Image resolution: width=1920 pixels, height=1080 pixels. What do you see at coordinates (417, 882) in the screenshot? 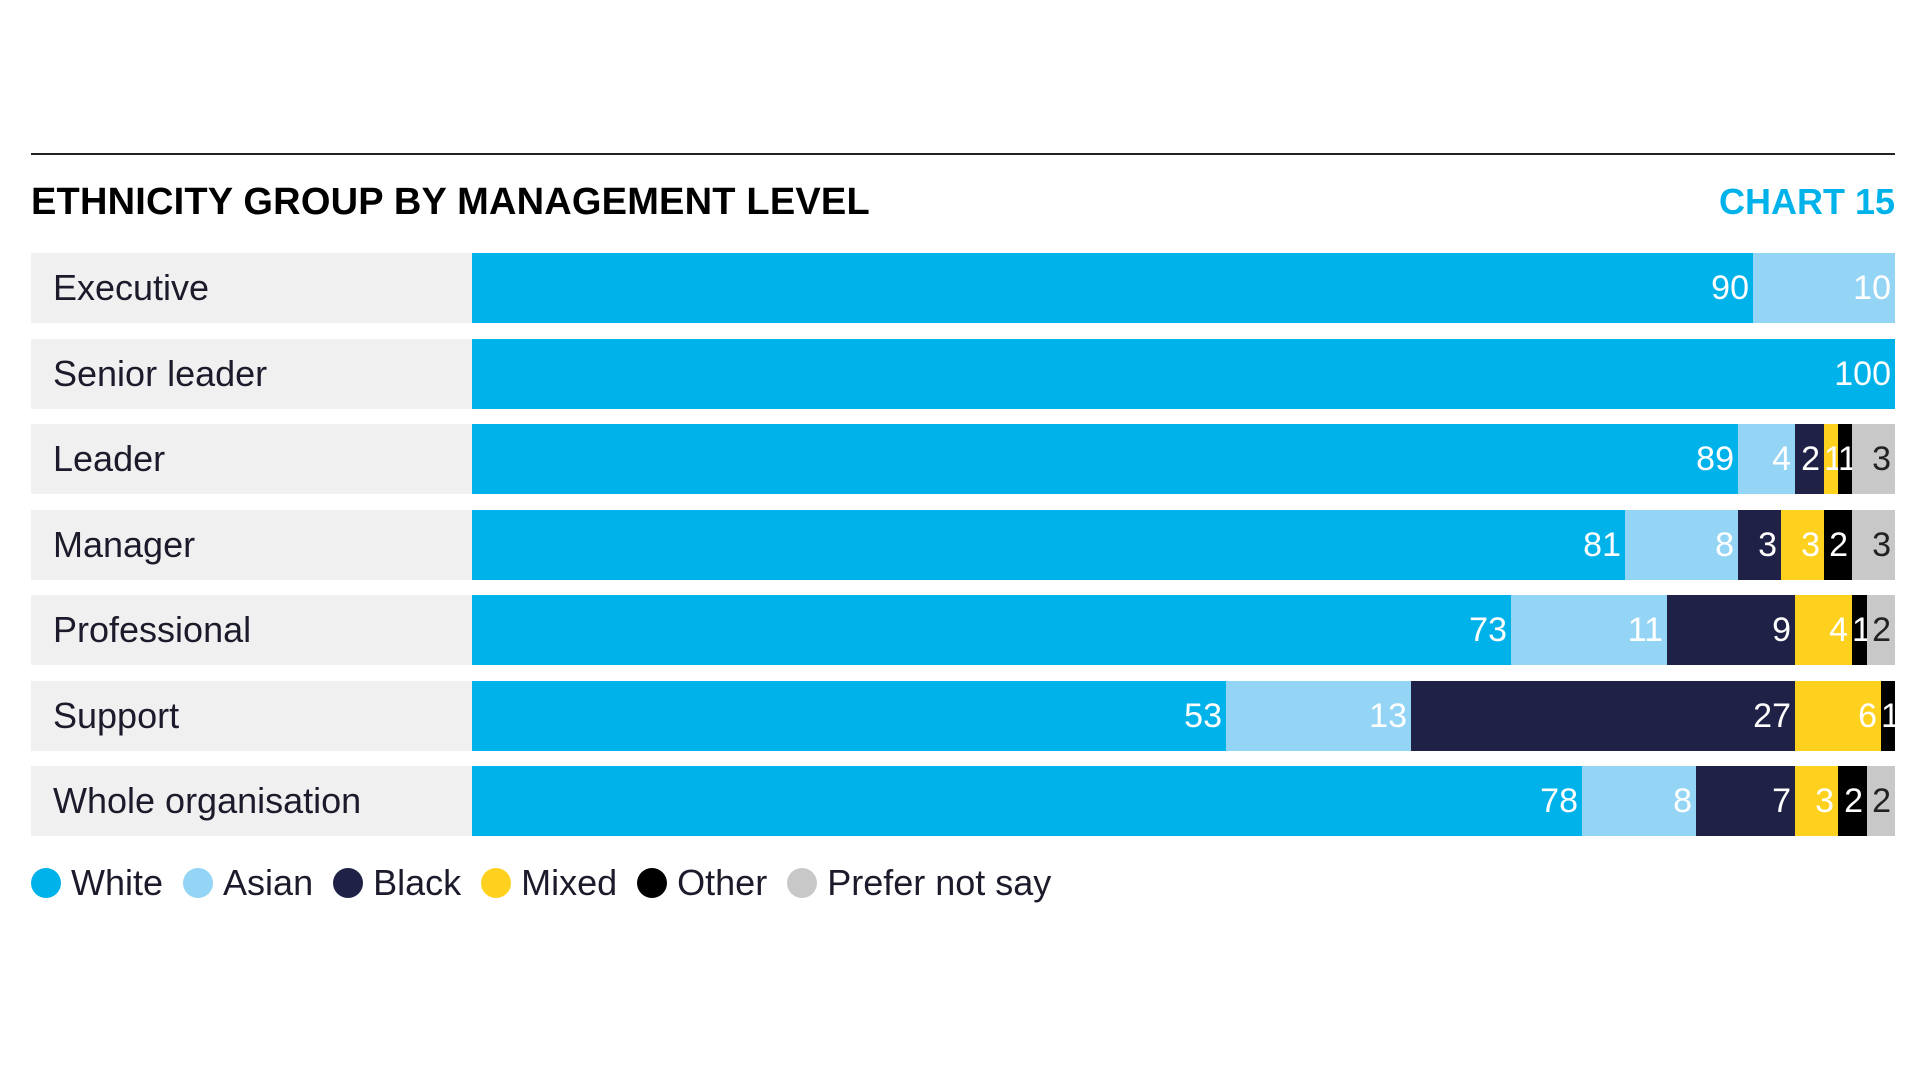
I see `legend-label: Black` at bounding box center [417, 882].